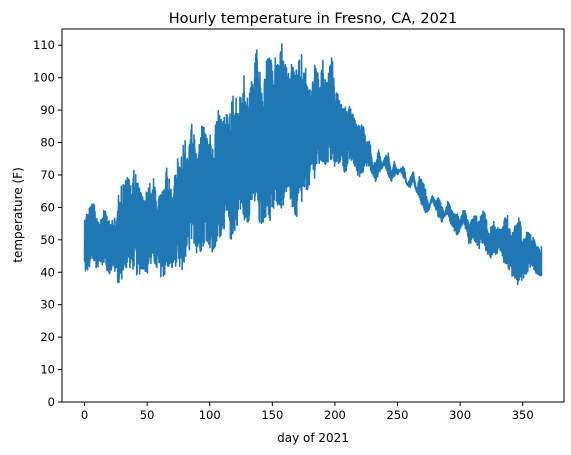 This screenshot has width=571, height=455. I want to click on x-tick-label: 150, so click(272, 415).